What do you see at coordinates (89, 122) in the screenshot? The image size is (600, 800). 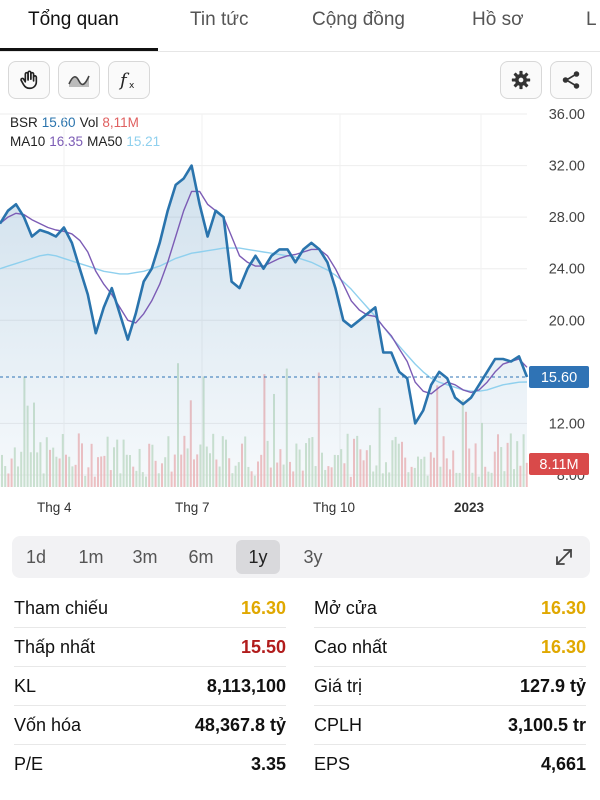 I see `vol-label: Vol` at bounding box center [89, 122].